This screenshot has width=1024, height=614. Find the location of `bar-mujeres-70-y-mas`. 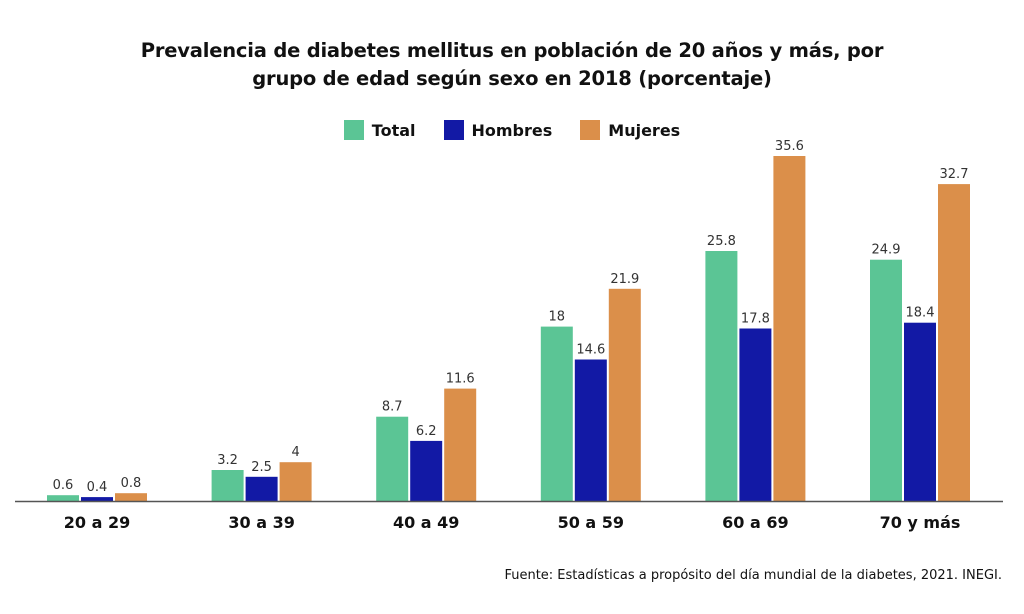

bar-mujeres-70-y-mas is located at coordinates (954, 342).